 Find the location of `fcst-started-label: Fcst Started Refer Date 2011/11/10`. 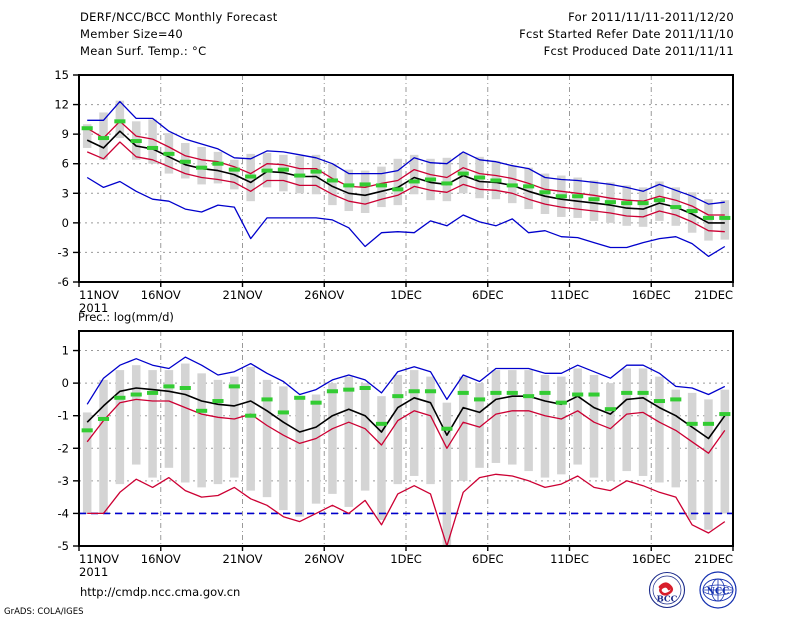

fcst-started-label: Fcst Started Refer Date 2011/11/10 is located at coordinates (626, 34).